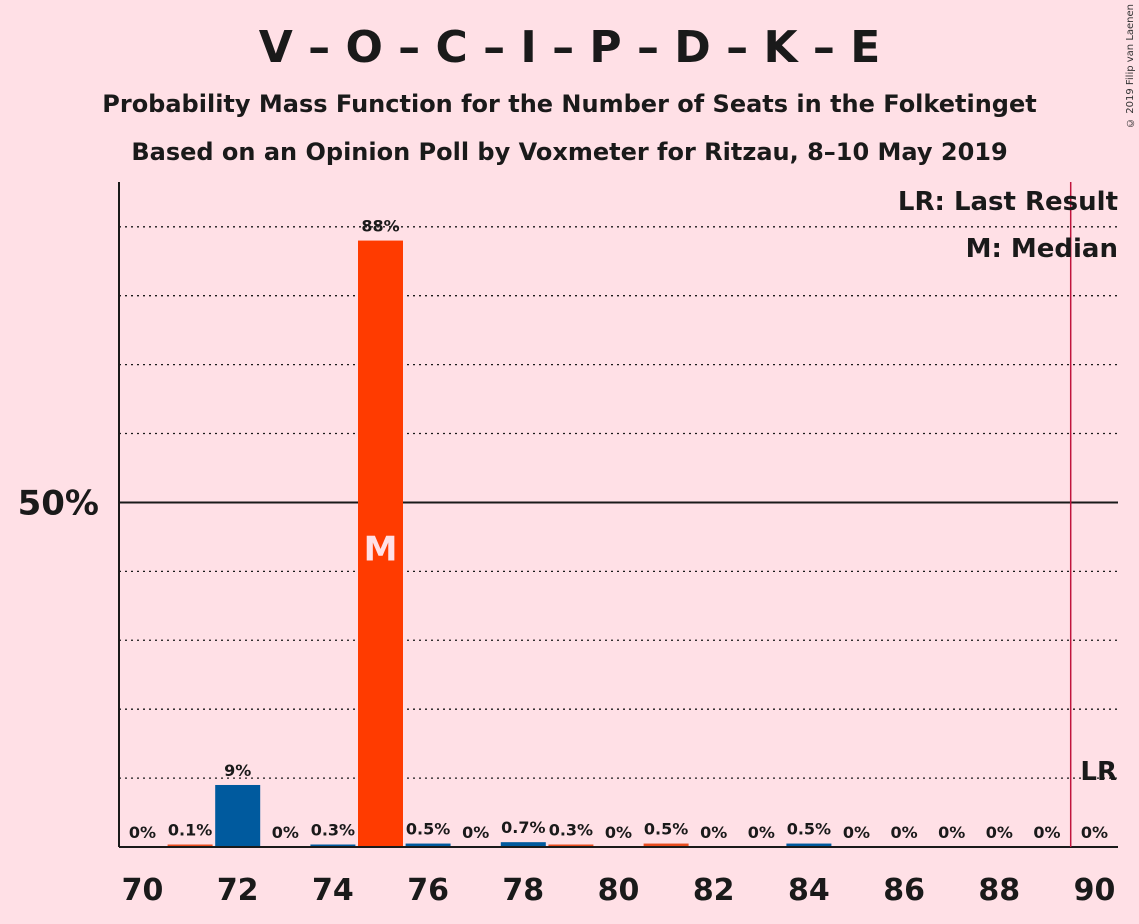  Describe the element at coordinates (809, 890) in the screenshot. I see `x-tick-84: 84` at that location.